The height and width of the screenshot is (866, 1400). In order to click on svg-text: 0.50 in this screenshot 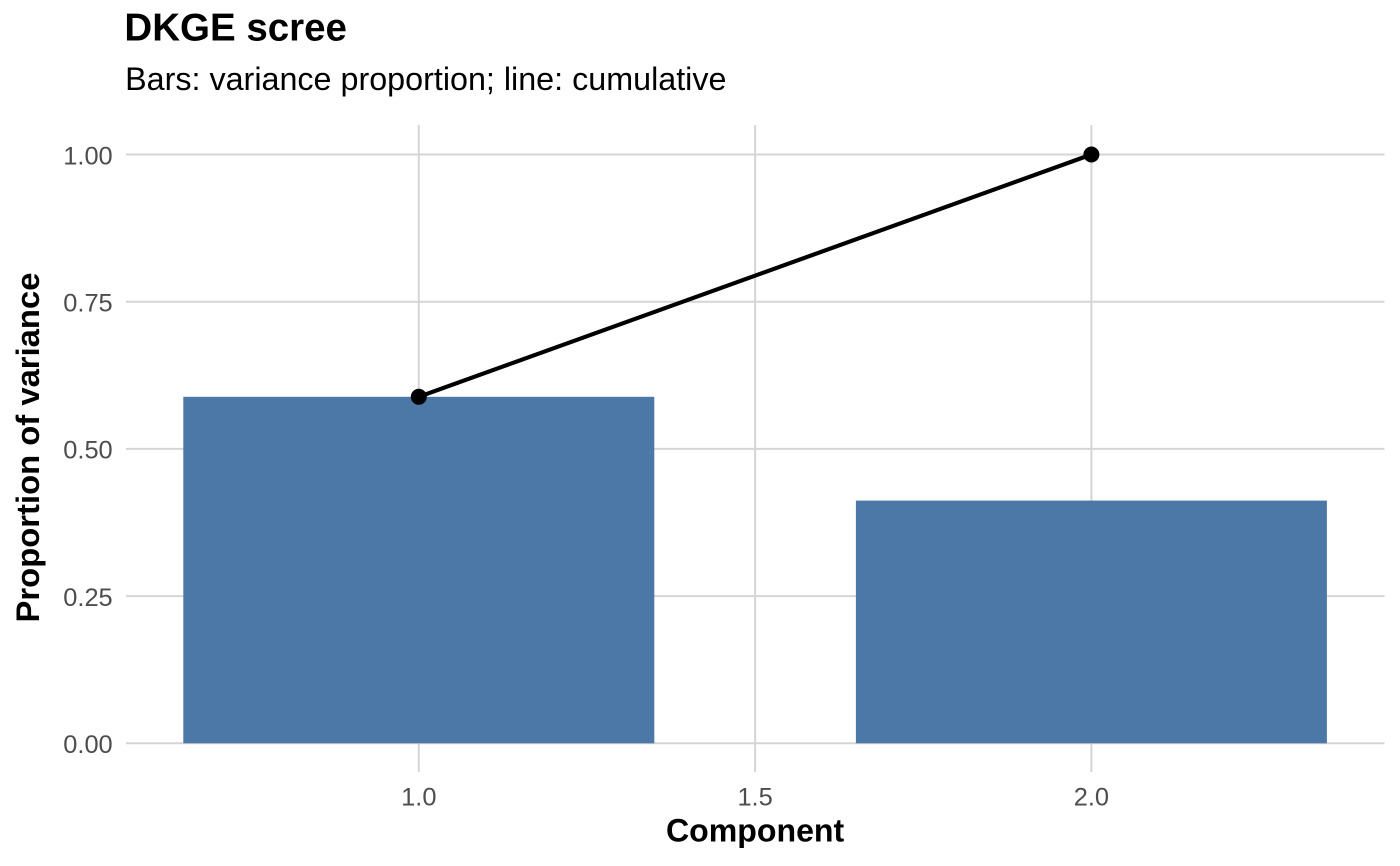, I will do `click(87, 451)`.